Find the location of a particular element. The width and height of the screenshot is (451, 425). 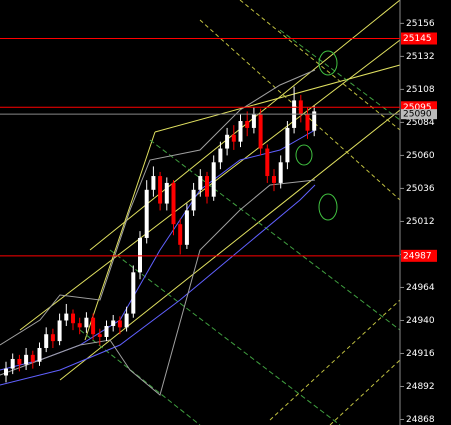

level-label: 25145 is located at coordinates (417, 39).